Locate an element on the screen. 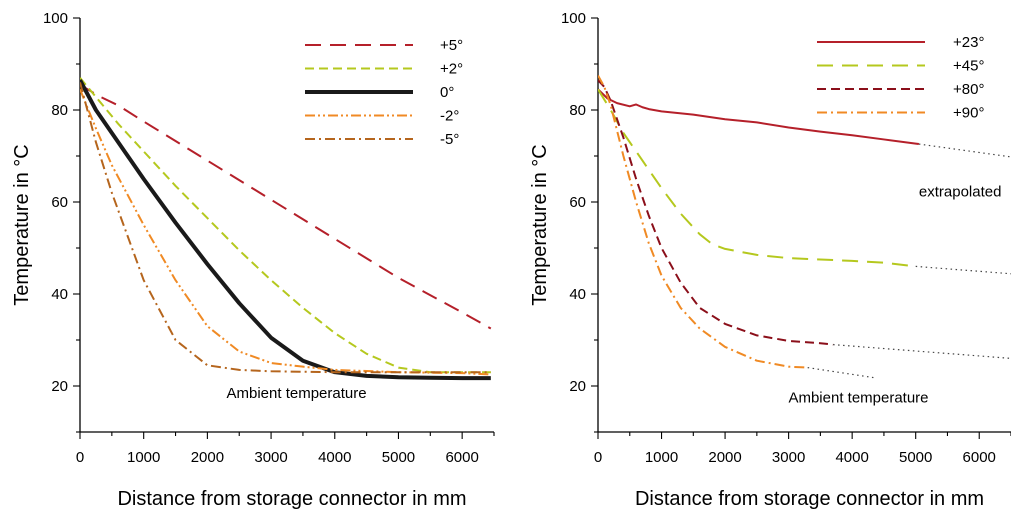 The width and height of the screenshot is (1011, 514). legend-label: +2° is located at coordinates (451, 69).